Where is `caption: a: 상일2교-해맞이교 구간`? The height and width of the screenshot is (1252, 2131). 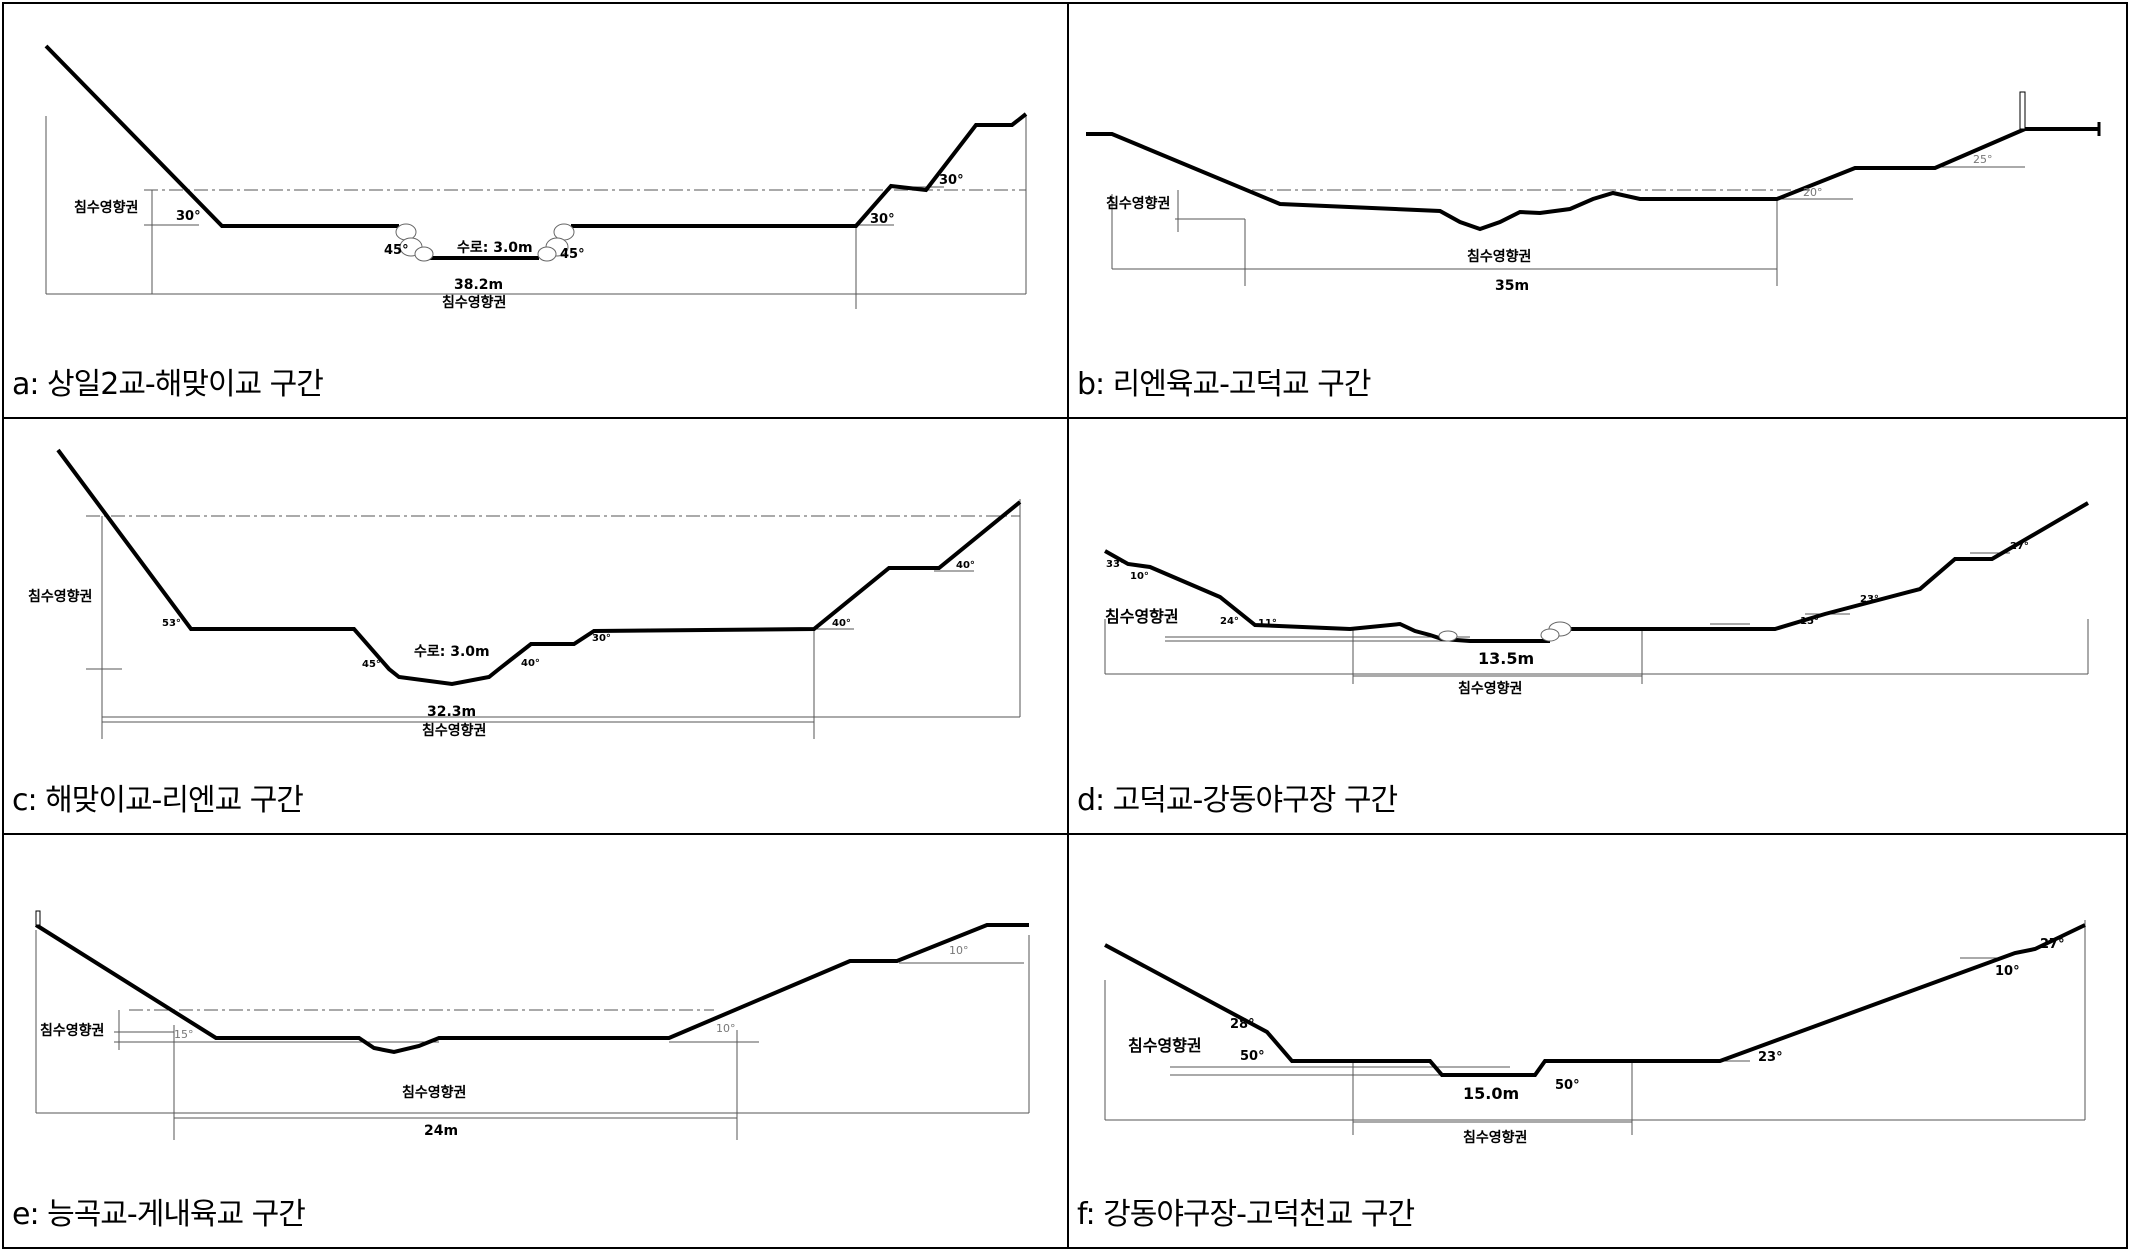
caption: a: 상일2교-해맞이교 구간 is located at coordinates (168, 384).